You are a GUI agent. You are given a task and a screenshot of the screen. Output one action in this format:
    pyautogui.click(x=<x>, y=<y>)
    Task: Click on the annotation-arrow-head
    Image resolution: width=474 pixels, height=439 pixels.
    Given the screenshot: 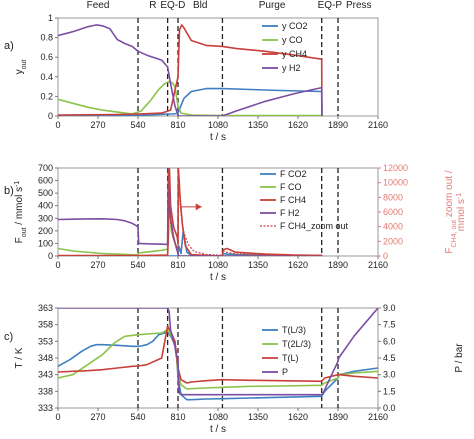 What is the action you would take?
    pyautogui.click(x=198, y=207)
    